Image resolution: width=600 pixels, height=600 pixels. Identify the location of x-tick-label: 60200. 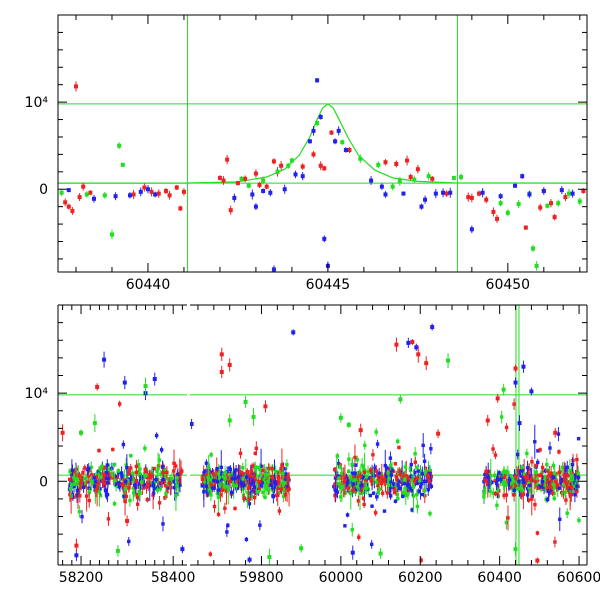
(420, 578).